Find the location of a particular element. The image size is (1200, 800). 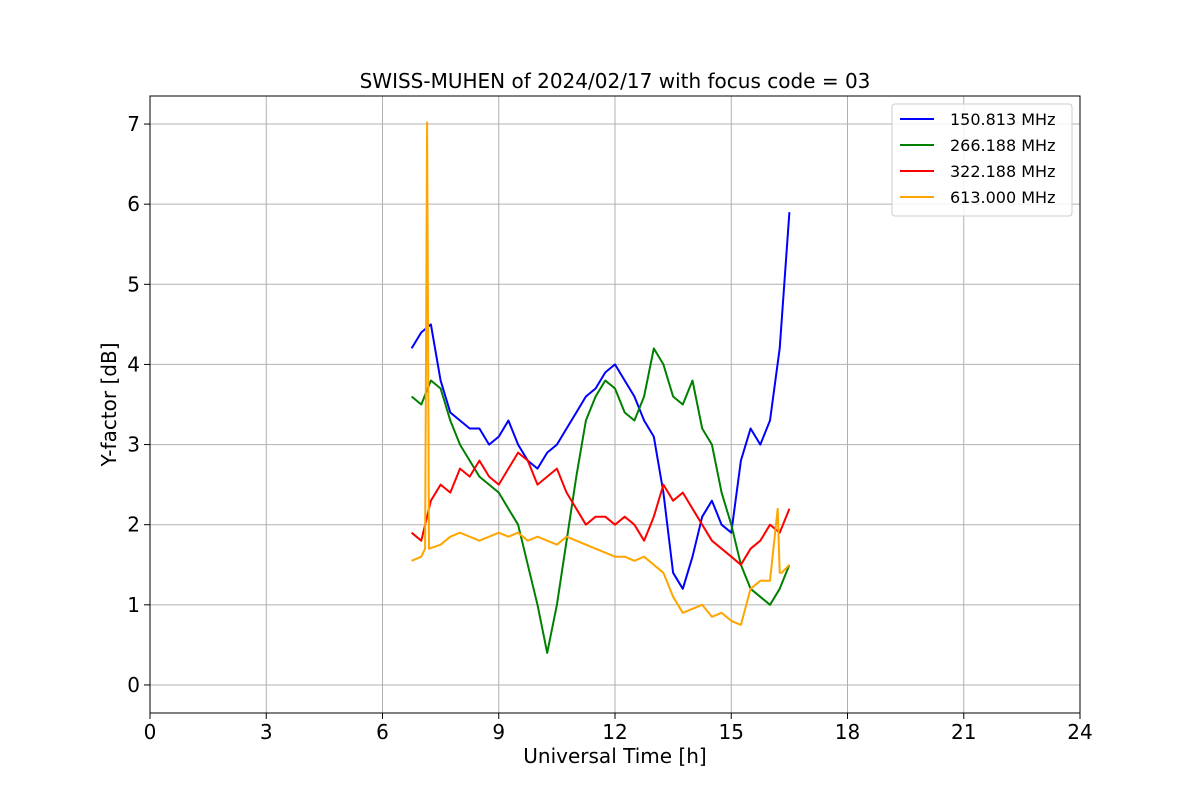

y-tick-label: 2 is located at coordinates (133, 525).